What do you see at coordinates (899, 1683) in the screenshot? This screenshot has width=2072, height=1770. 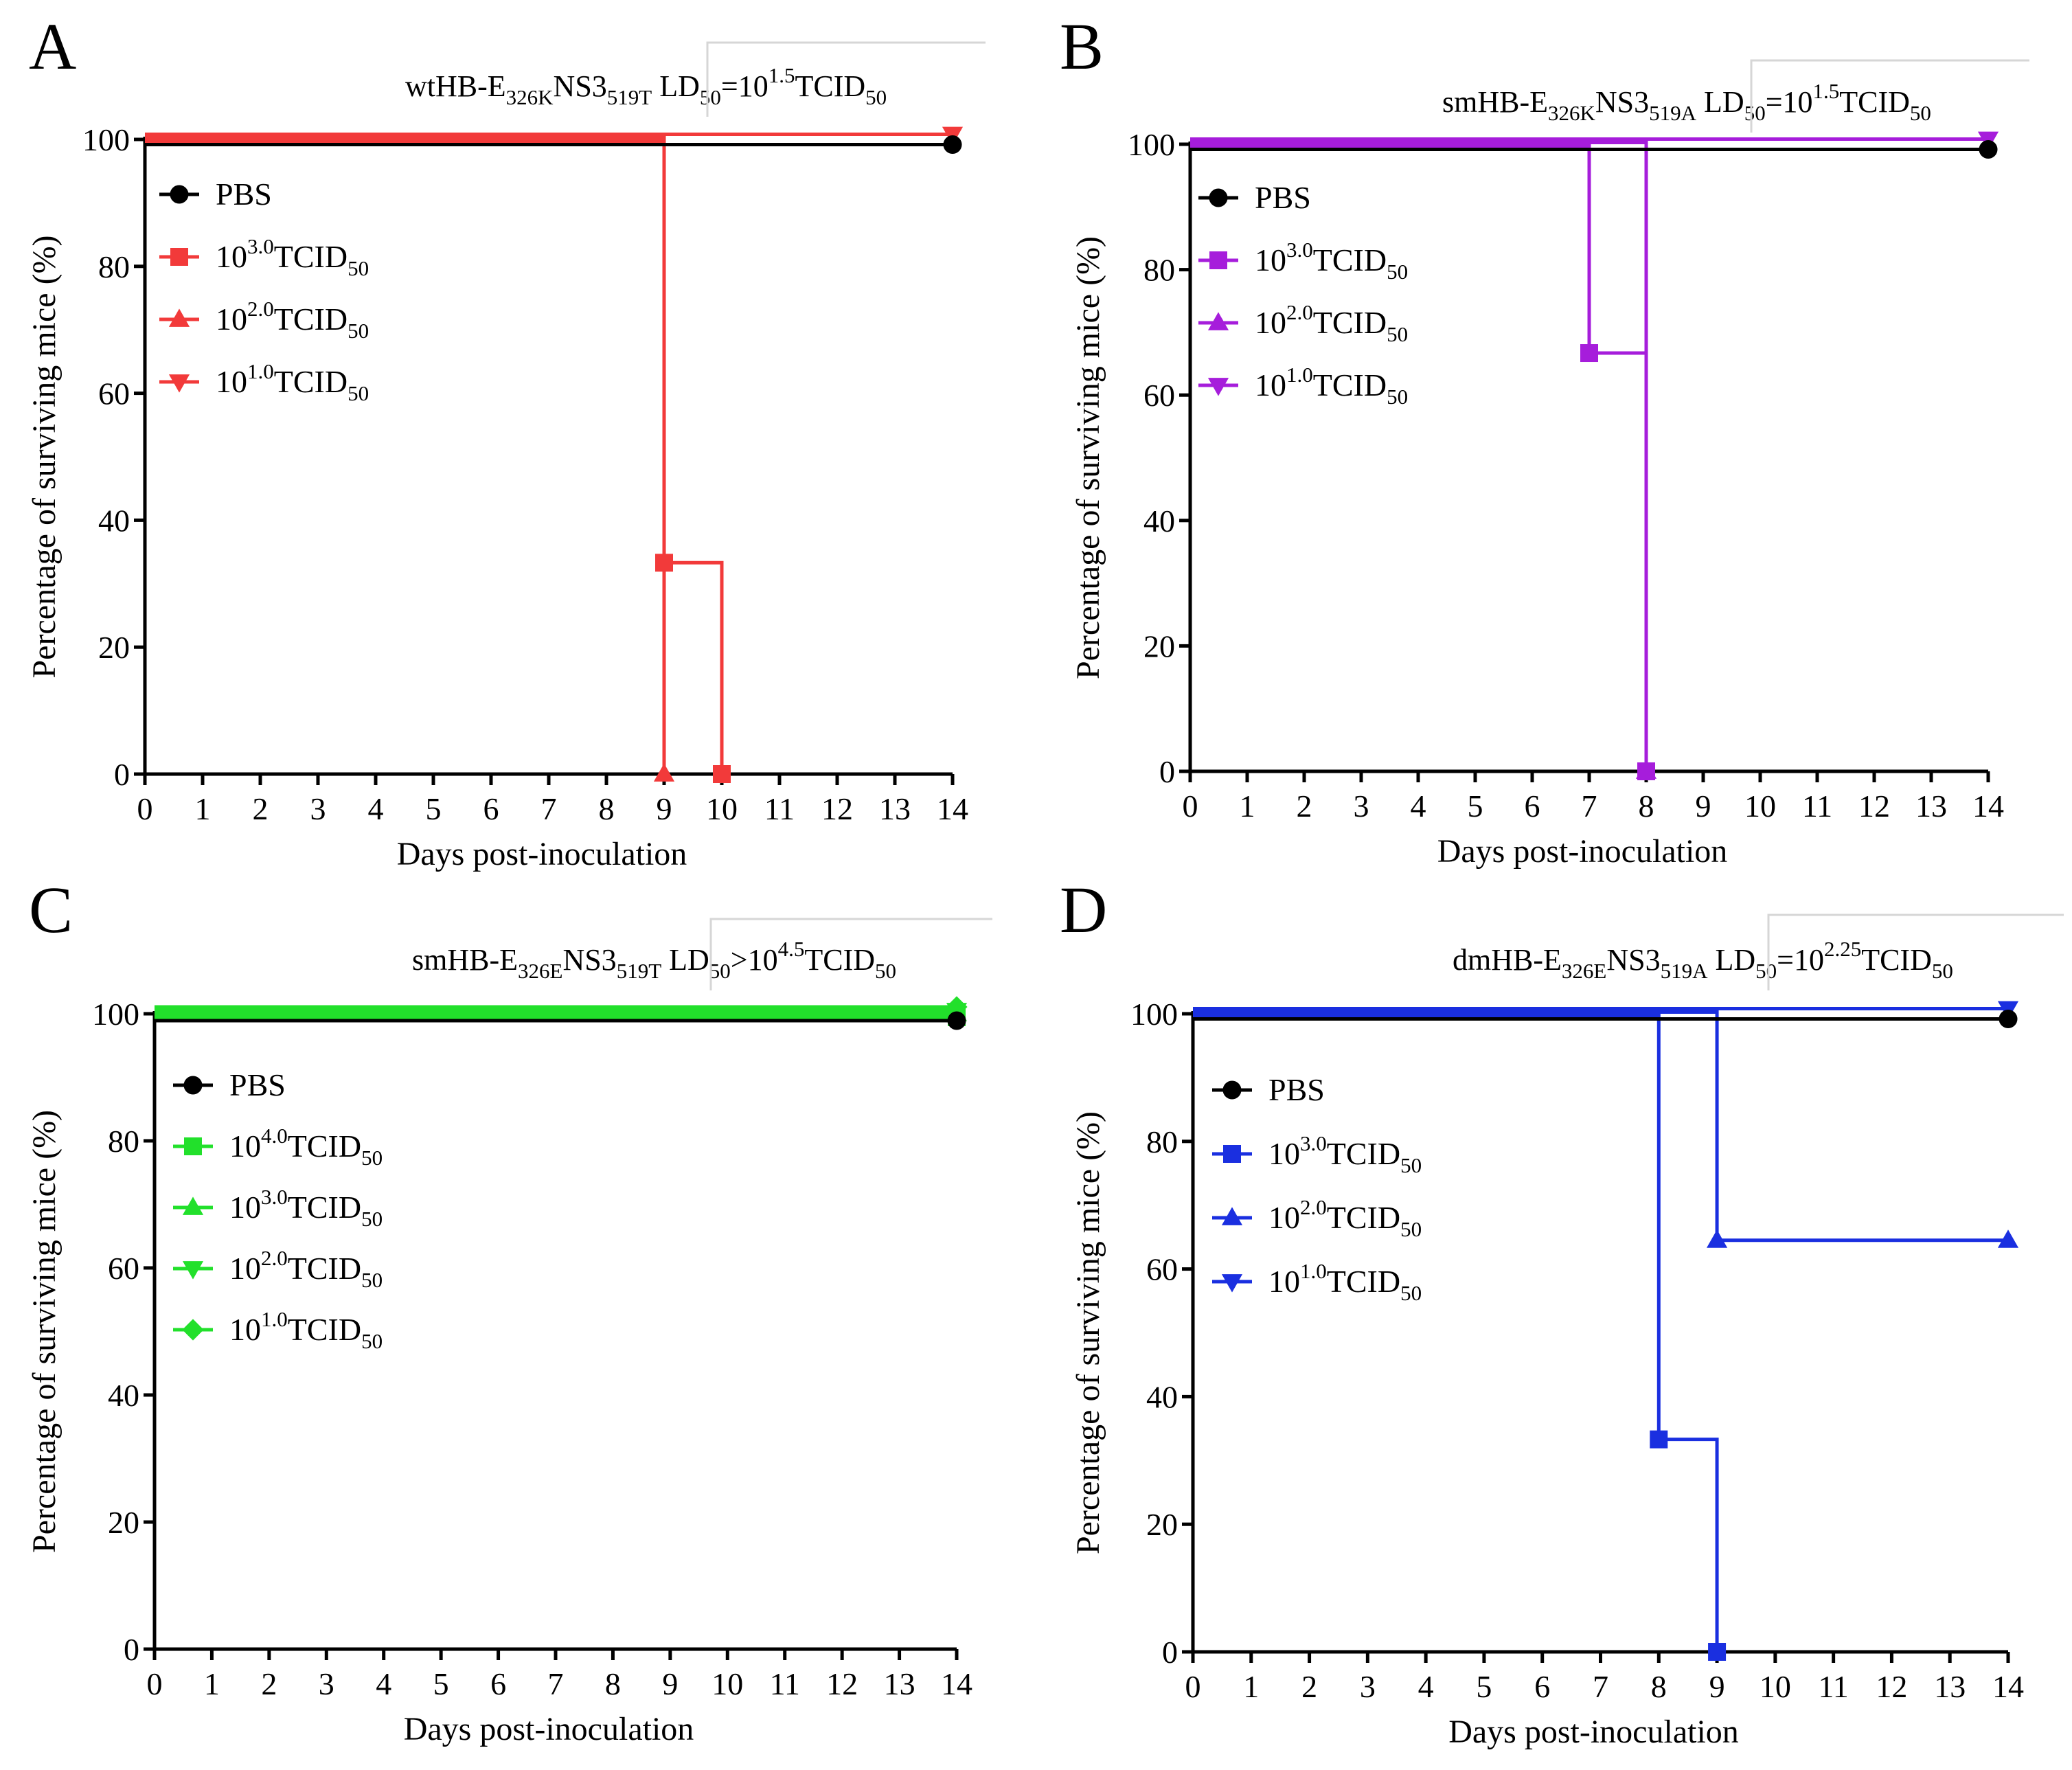 I see `x-tick-label-c: 13` at bounding box center [899, 1683].